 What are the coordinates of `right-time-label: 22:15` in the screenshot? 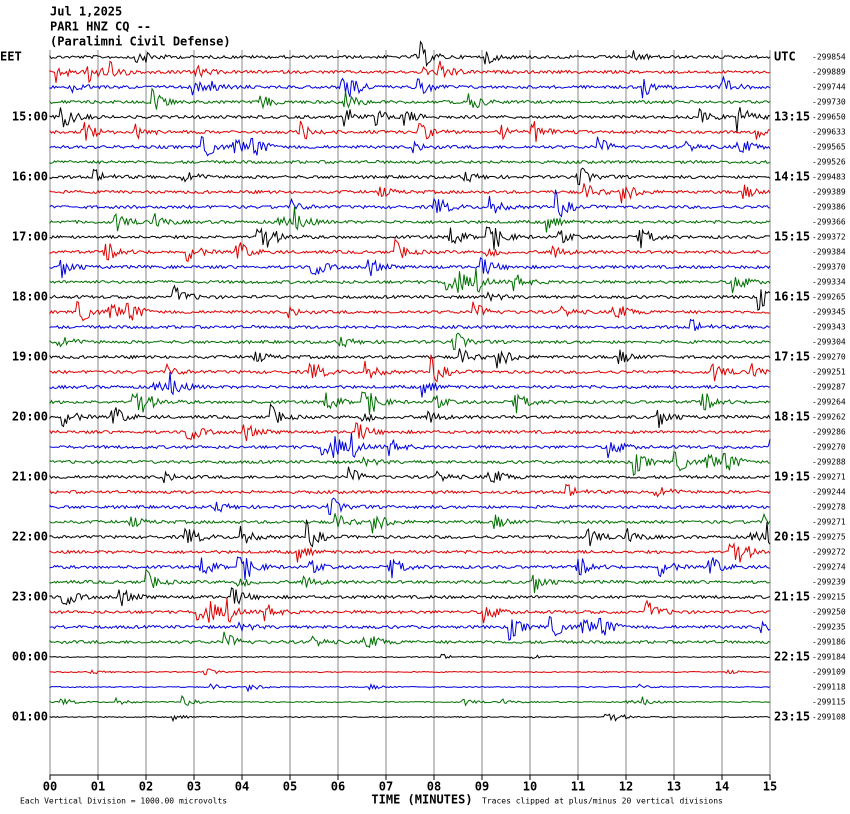 It's located at (792, 657).